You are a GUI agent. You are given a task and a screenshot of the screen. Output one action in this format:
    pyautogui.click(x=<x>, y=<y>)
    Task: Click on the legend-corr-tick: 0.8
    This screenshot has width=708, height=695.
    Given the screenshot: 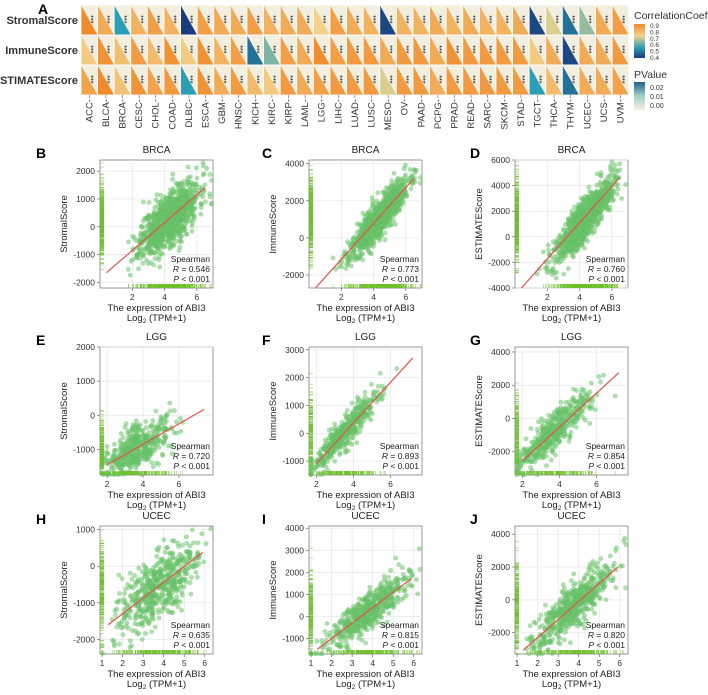 What is the action you would take?
    pyautogui.click(x=654, y=32)
    